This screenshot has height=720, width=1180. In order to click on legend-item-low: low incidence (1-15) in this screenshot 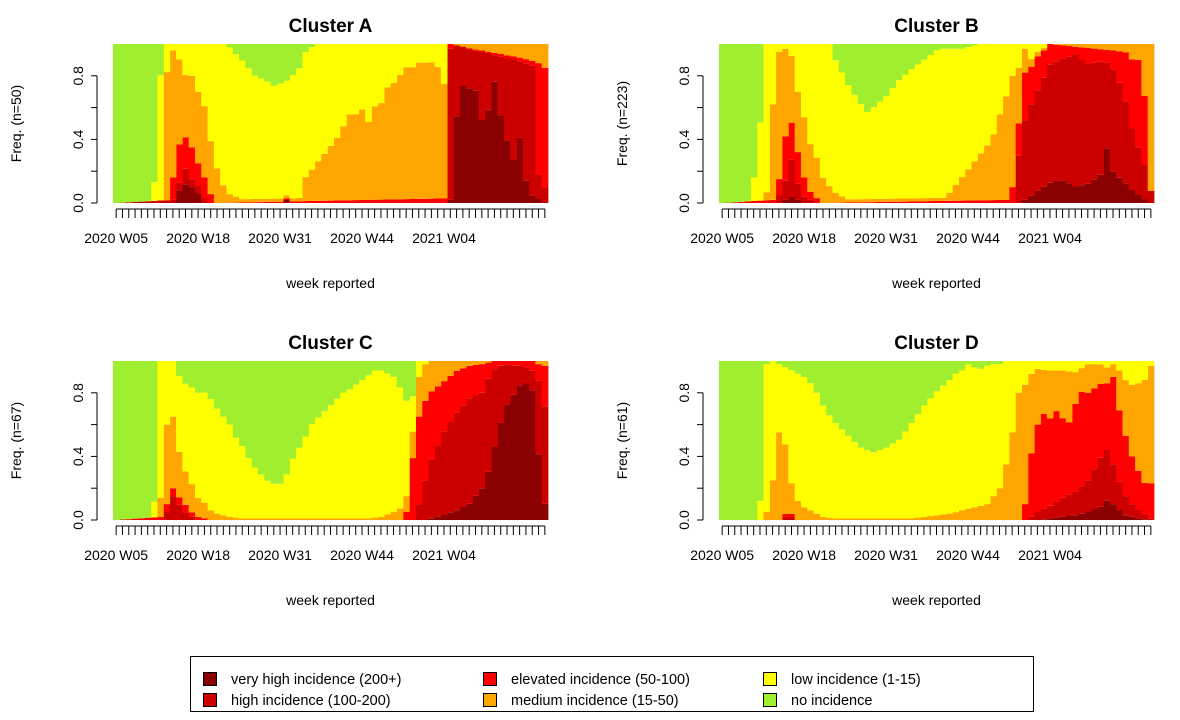, I will do `click(842, 680)`.